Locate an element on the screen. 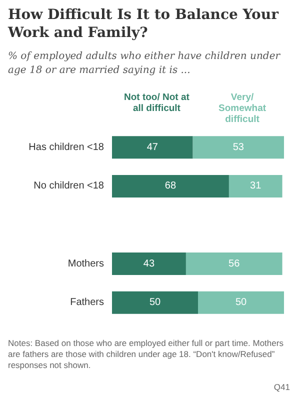  data-label: 56 is located at coordinates (234, 264).